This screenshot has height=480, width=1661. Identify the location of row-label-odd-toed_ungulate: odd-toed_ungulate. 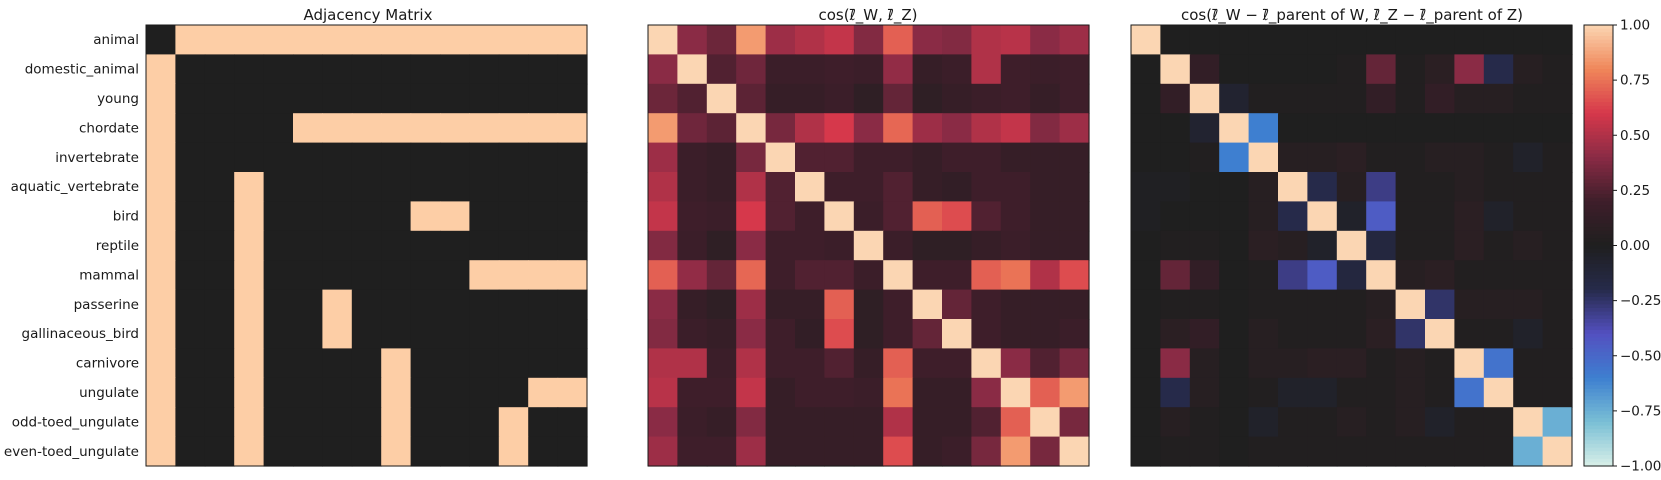
(75, 422).